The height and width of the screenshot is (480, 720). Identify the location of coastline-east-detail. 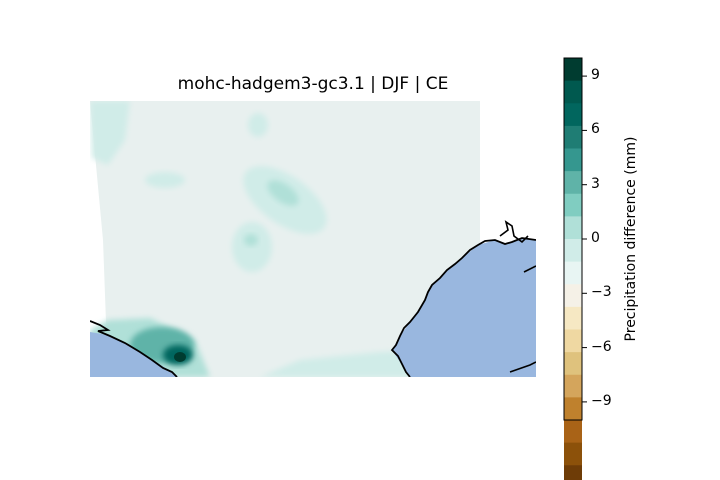
(517, 296).